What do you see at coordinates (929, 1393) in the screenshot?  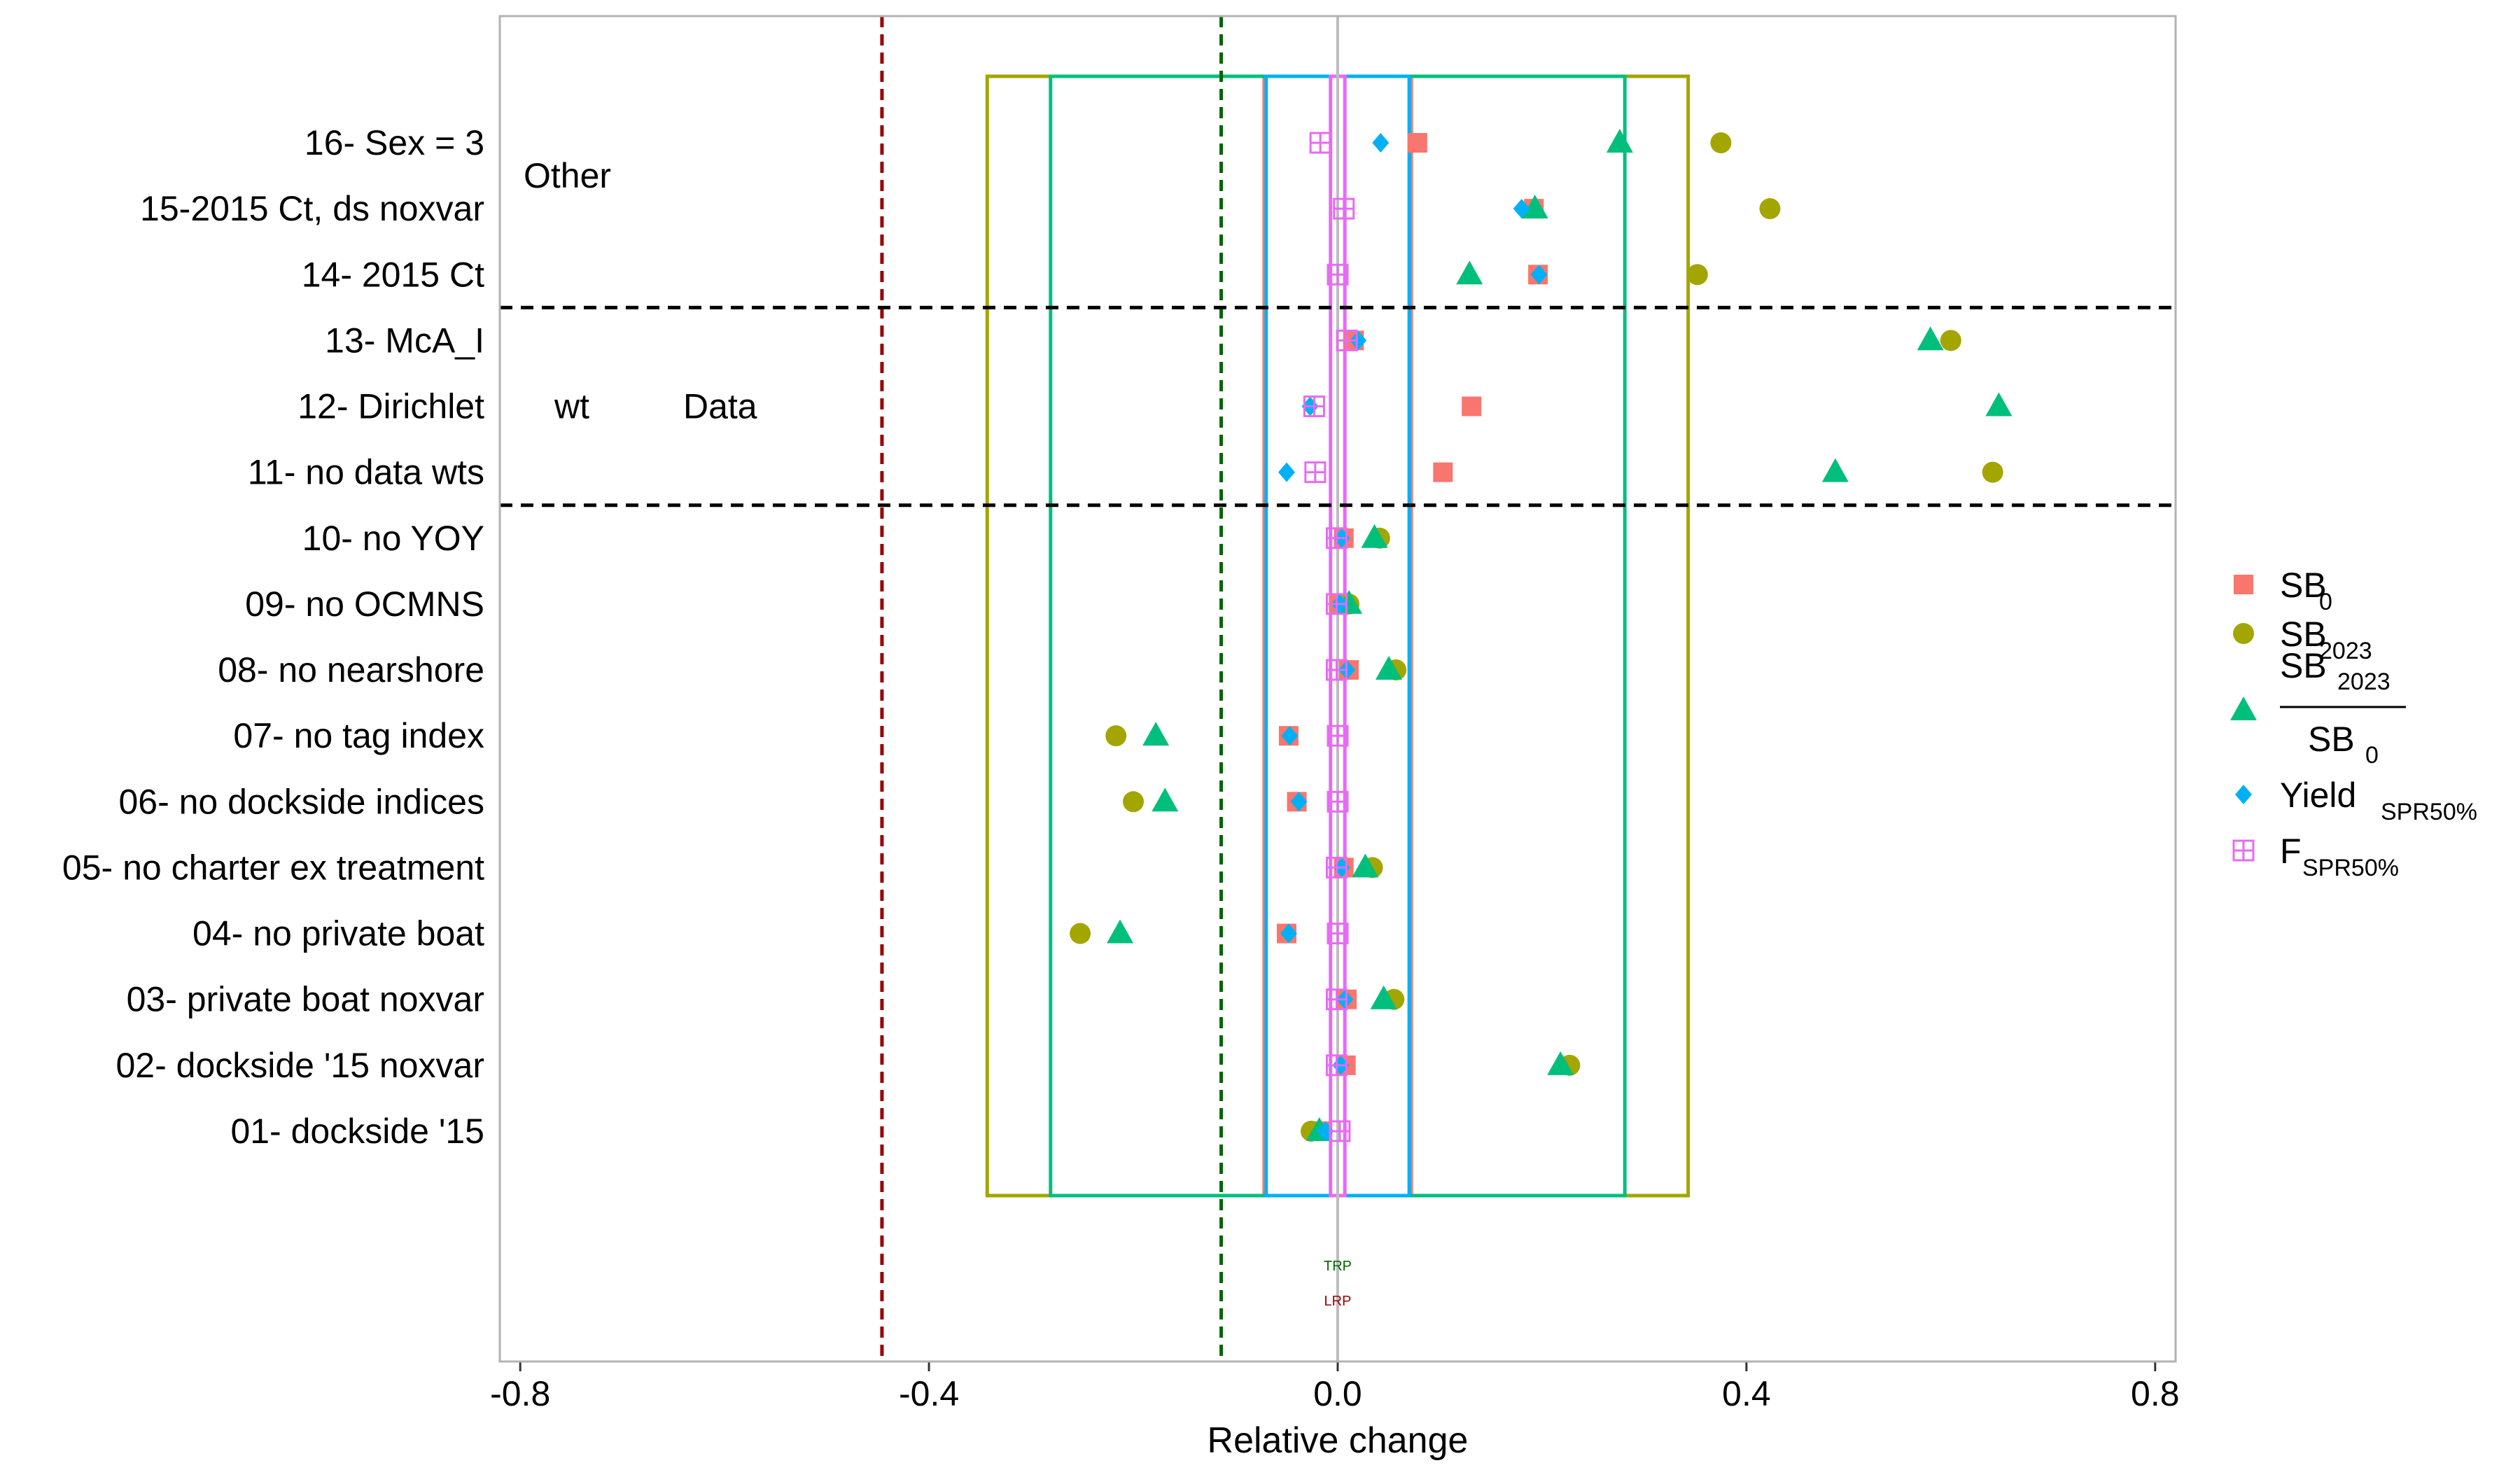 I see `x-tick-label-1: -0.4` at bounding box center [929, 1393].